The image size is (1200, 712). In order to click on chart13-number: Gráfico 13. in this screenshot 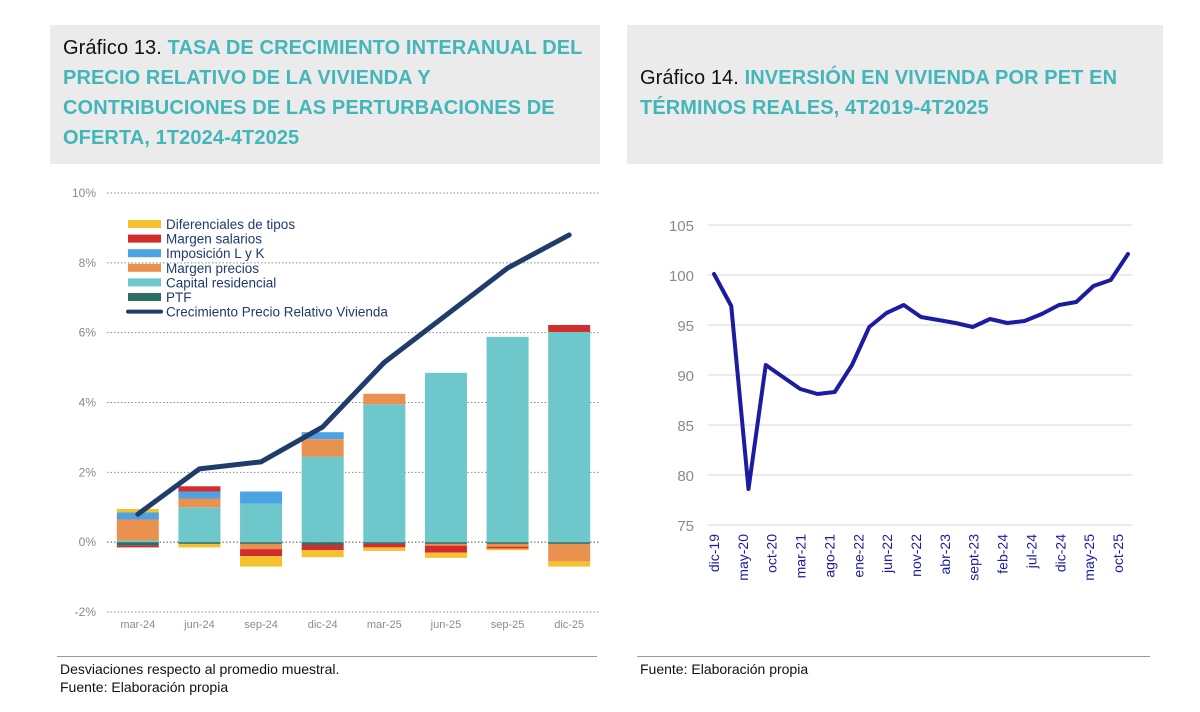, I will do `click(112, 48)`.